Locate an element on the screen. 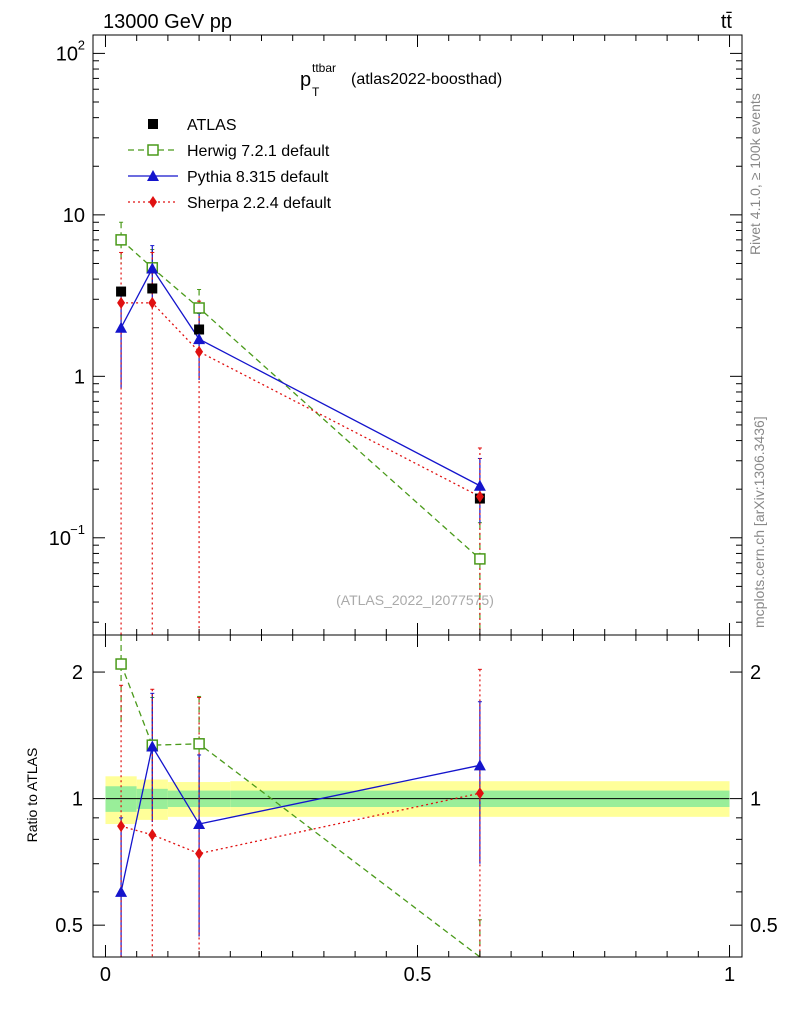 The image size is (786, 1029). ratio-herwig-line is located at coordinates (300, 810).